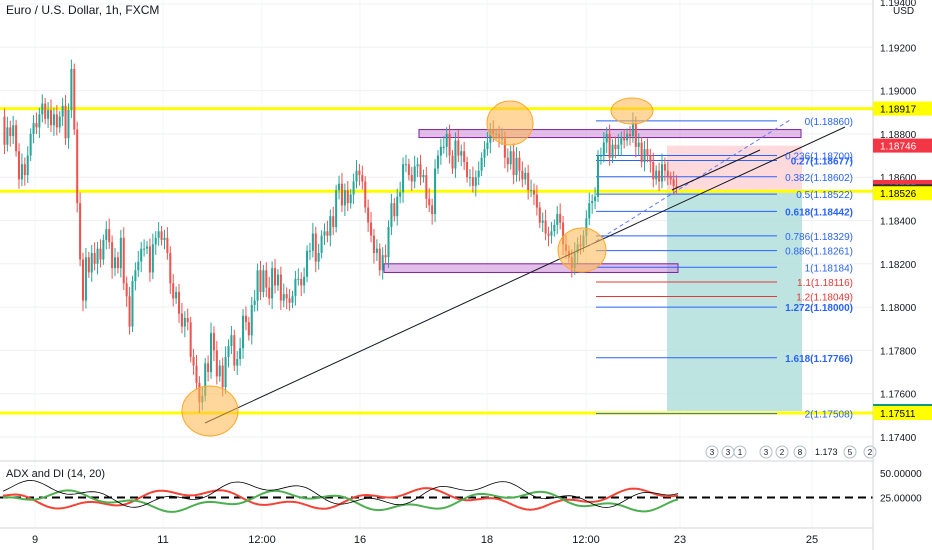 This screenshot has width=932, height=550. What do you see at coordinates (898, 194) in the screenshot?
I see `price-badge-label: 1.18526` at bounding box center [898, 194].